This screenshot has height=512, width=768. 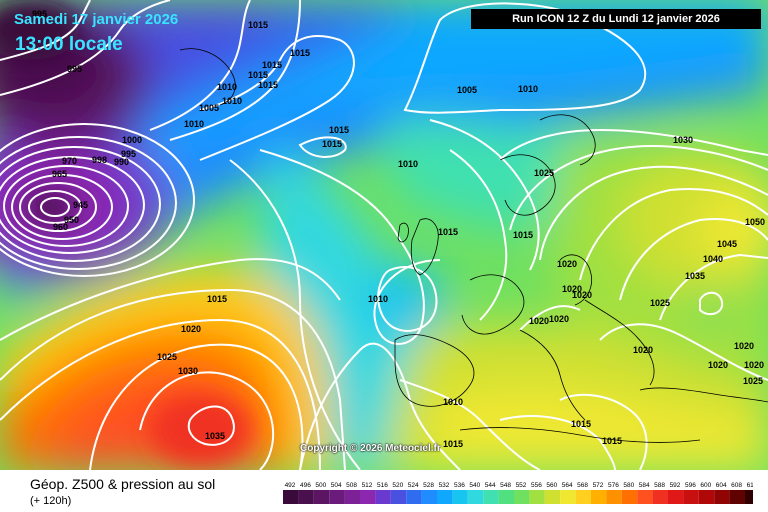 What do you see at coordinates (713, 259) in the screenshot?
I see `pressure-label: 1040` at bounding box center [713, 259].